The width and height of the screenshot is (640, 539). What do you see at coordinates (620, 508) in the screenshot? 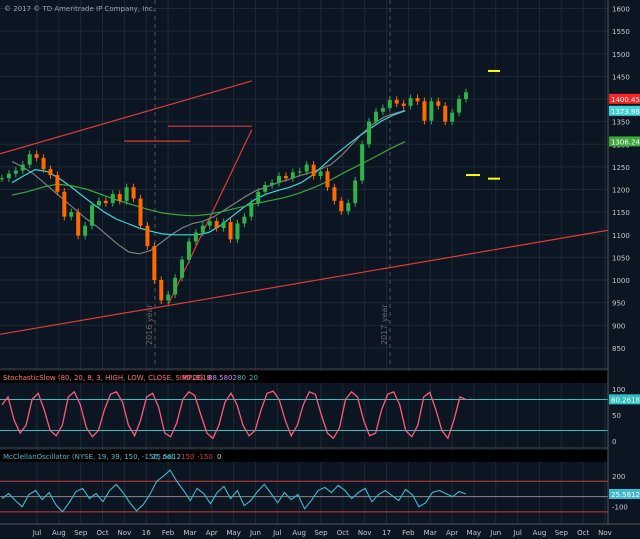
I see `mcclellan-tick-label: -100` at bounding box center [620, 508].